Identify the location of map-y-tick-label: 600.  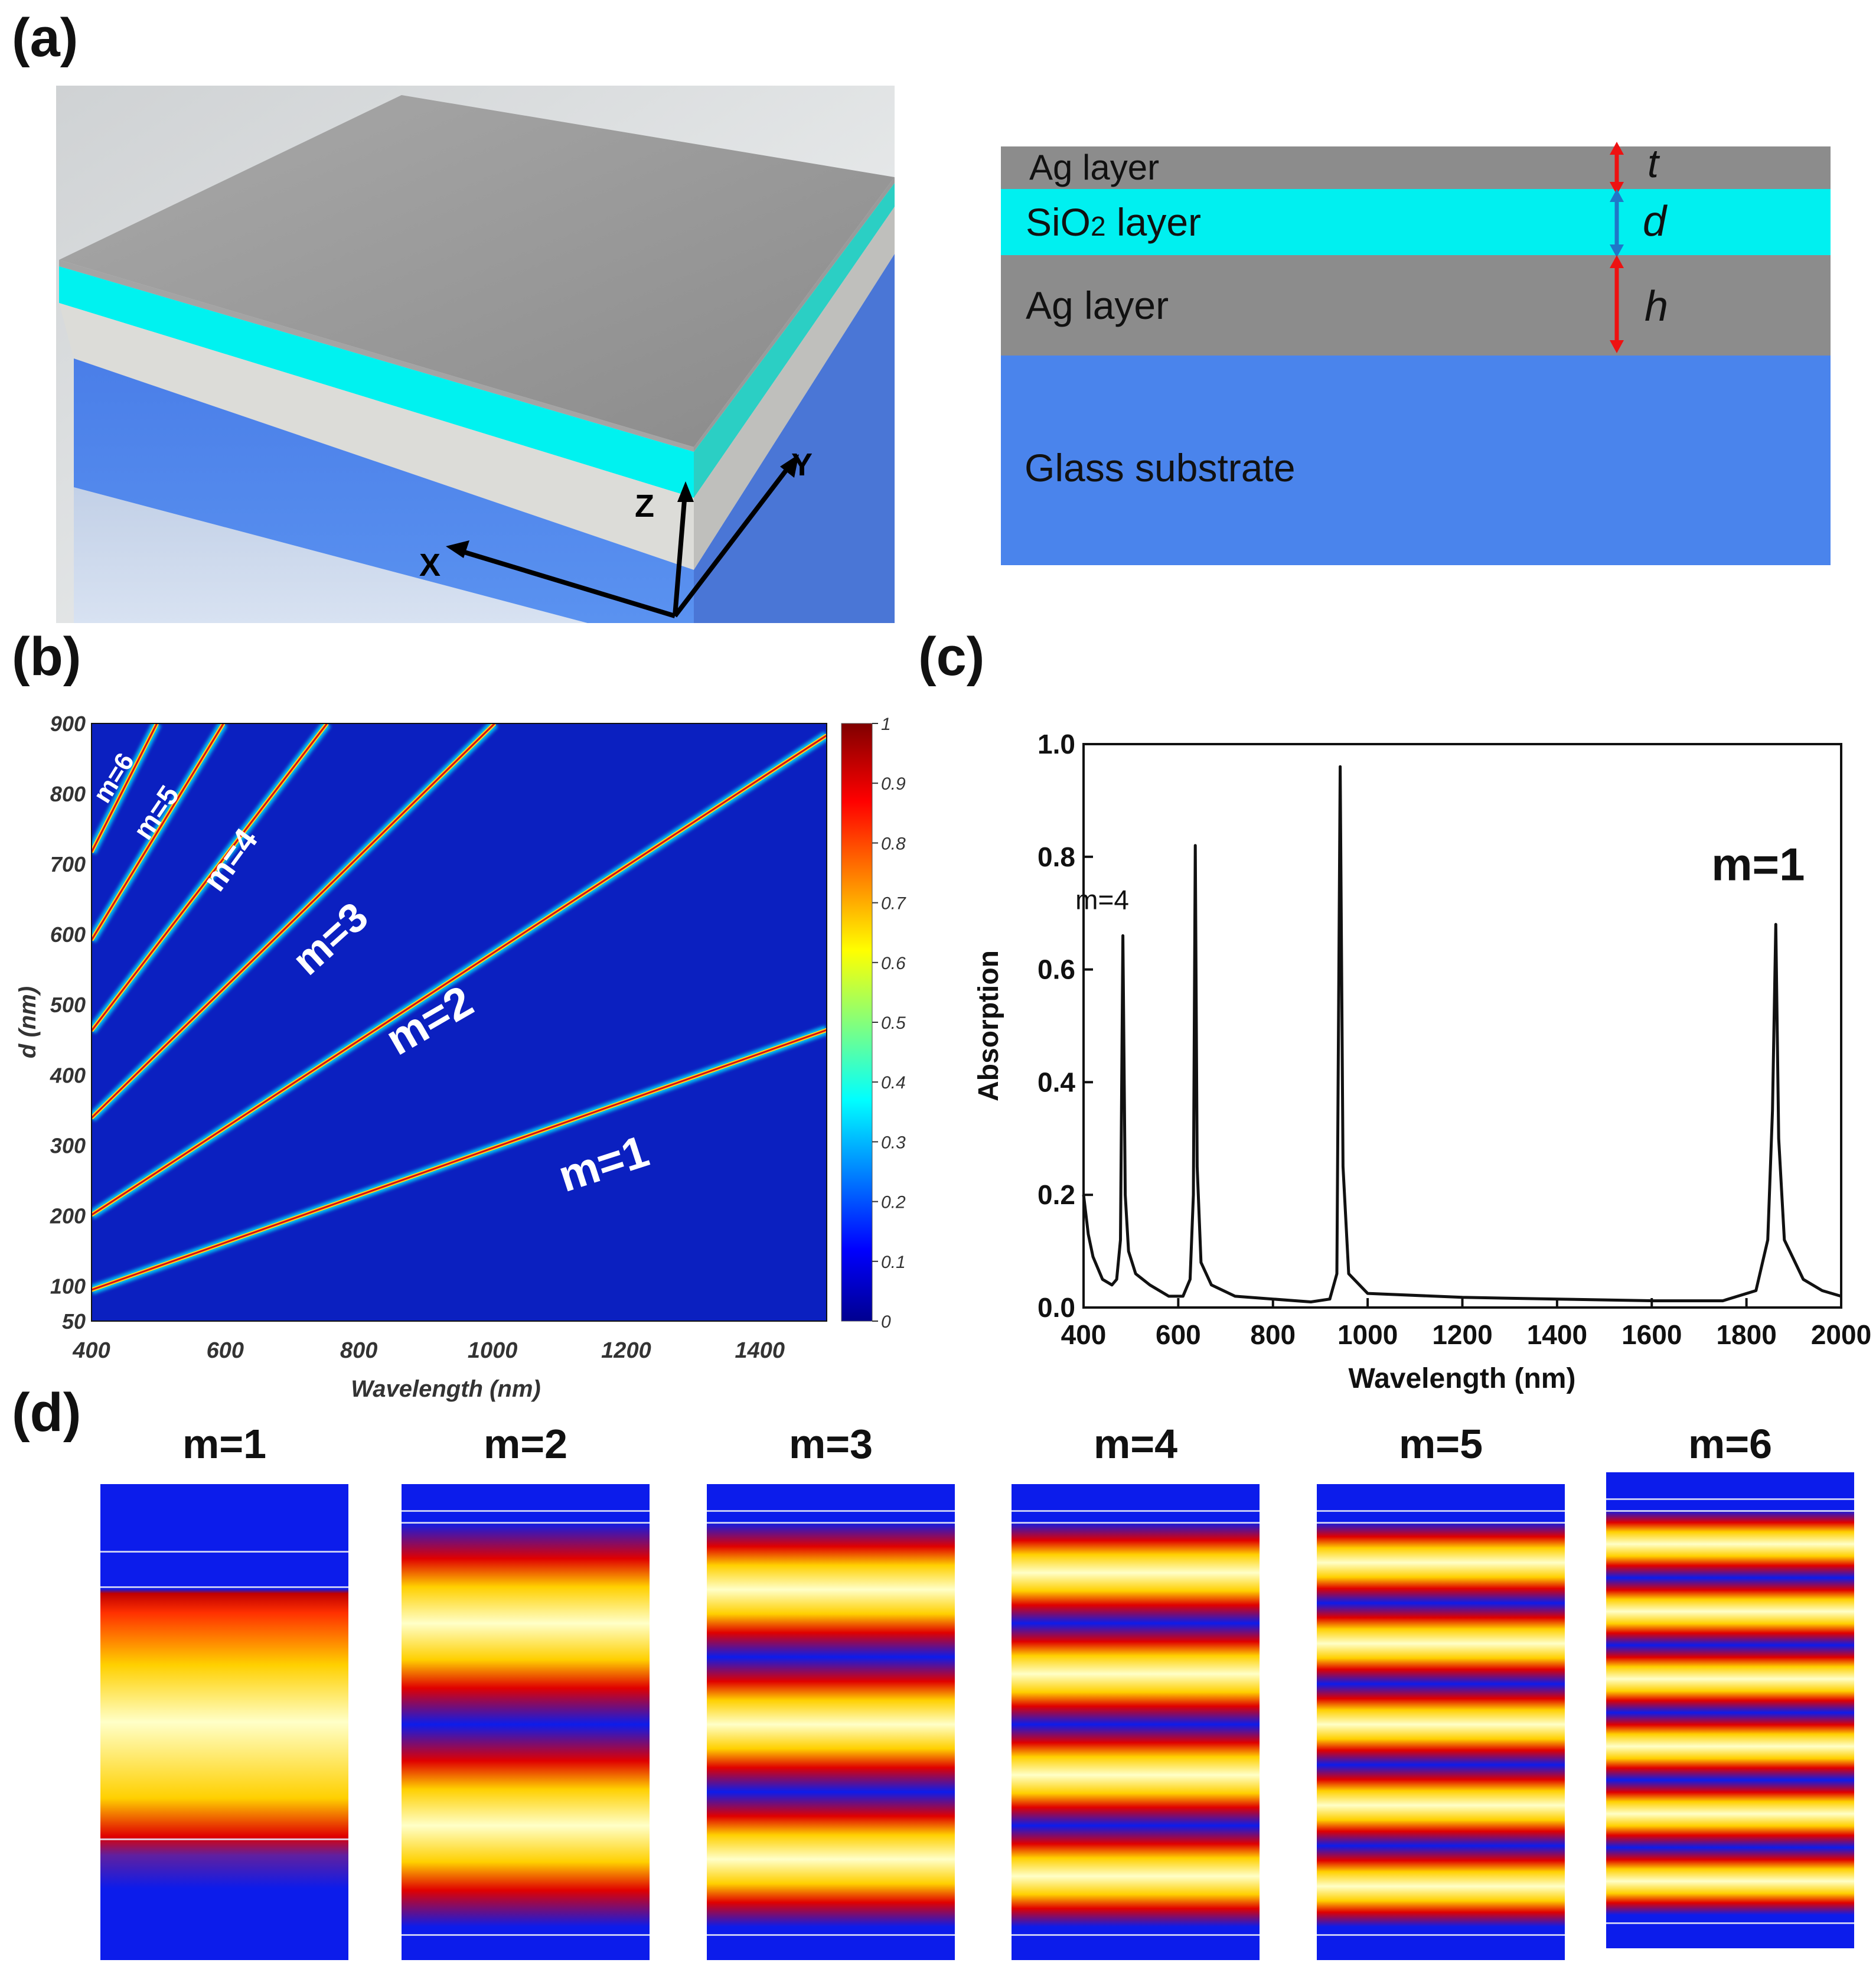
(68, 934).